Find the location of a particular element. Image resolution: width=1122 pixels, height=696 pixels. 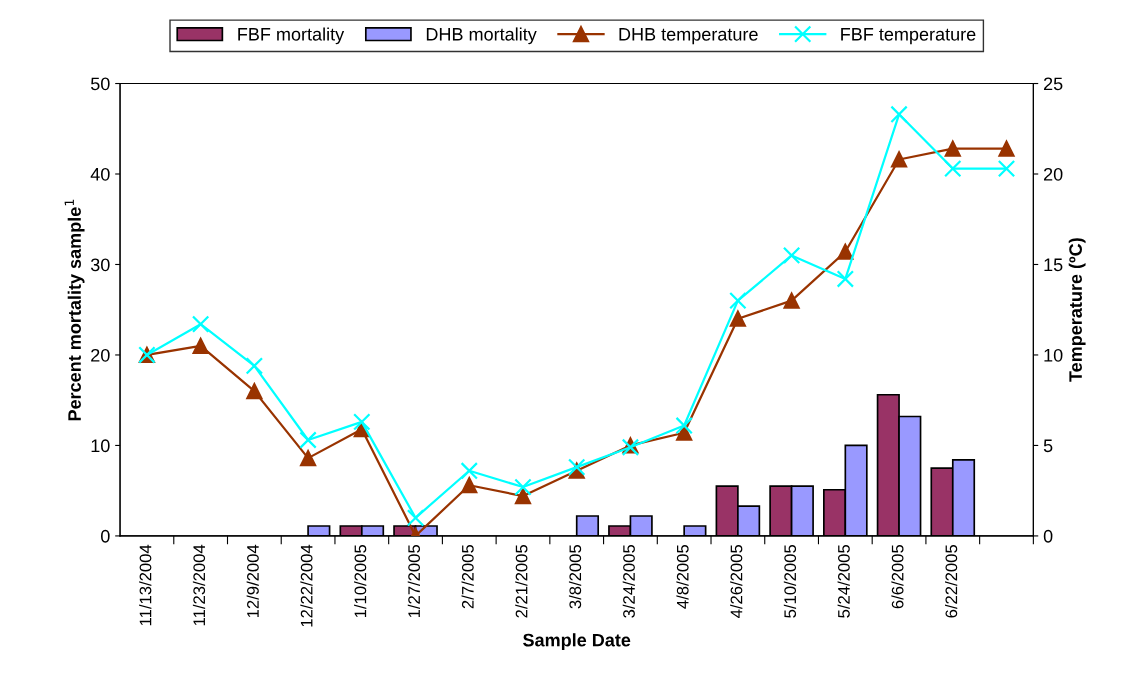

x-tick-label: 2/21/2005 is located at coordinates (521, 581).